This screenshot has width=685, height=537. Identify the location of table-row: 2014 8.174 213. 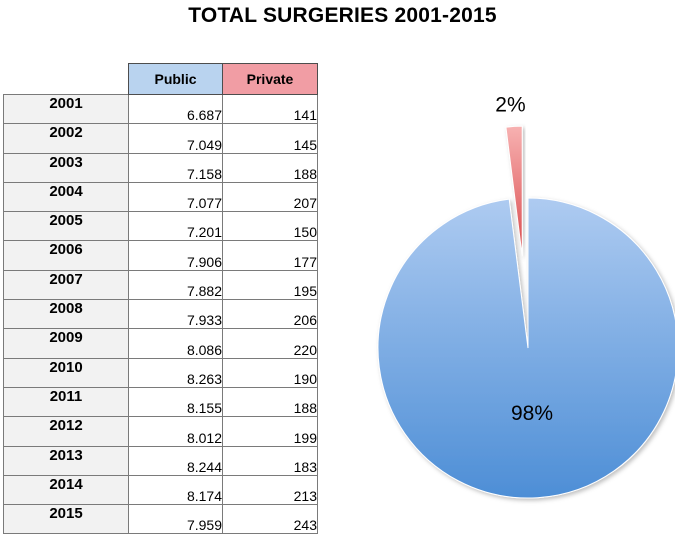
(160, 490).